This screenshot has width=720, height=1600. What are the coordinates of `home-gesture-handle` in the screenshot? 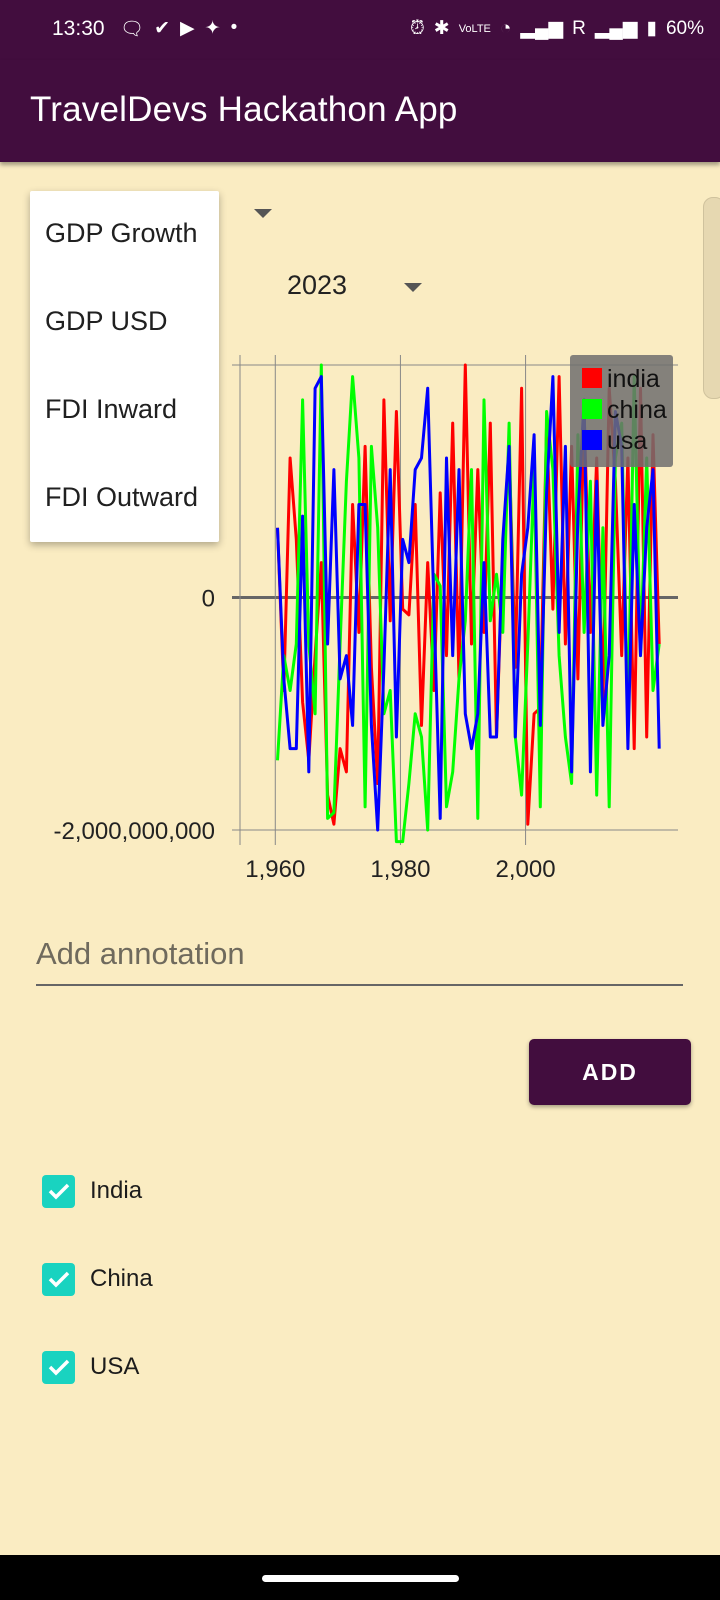 It's located at (360, 1578).